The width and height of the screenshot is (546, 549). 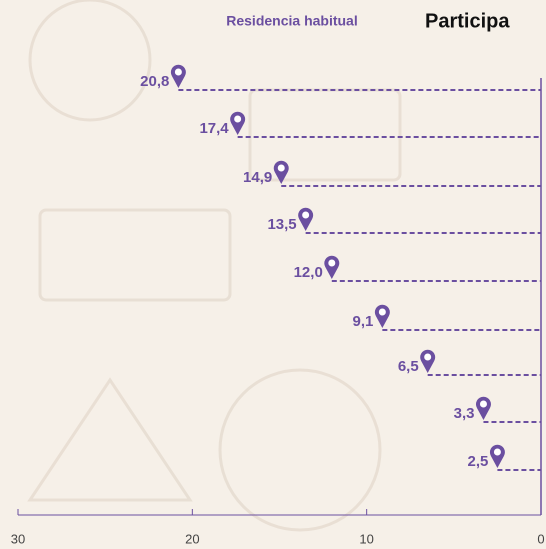 What do you see at coordinates (464, 413) in the screenshot?
I see `value-label: 3,3` at bounding box center [464, 413].